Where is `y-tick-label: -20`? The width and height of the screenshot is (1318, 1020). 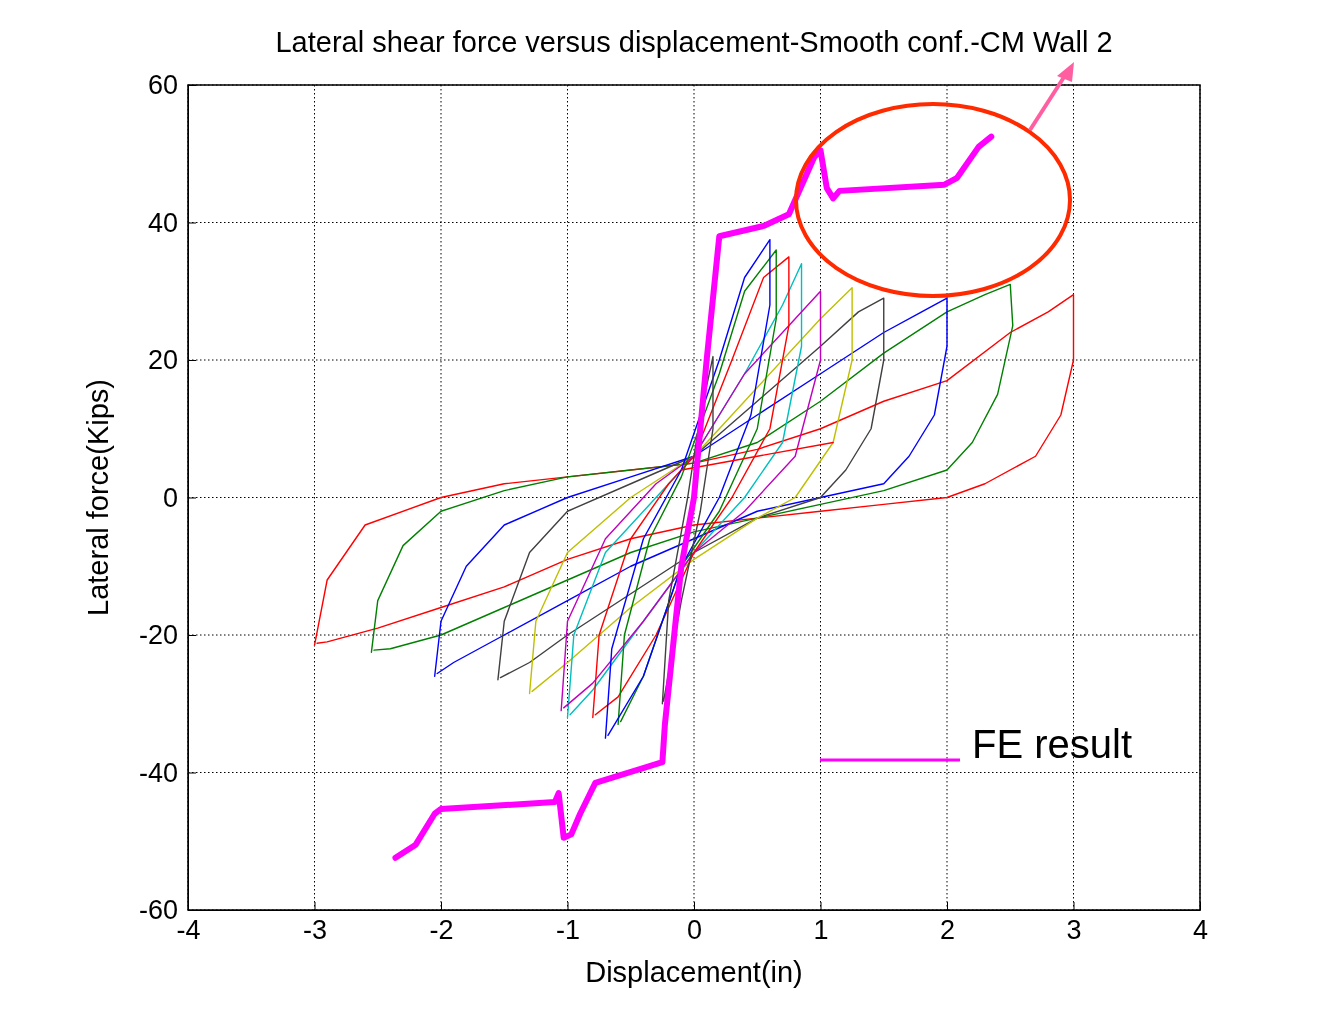 y-tick-label: -20 is located at coordinates (158, 635).